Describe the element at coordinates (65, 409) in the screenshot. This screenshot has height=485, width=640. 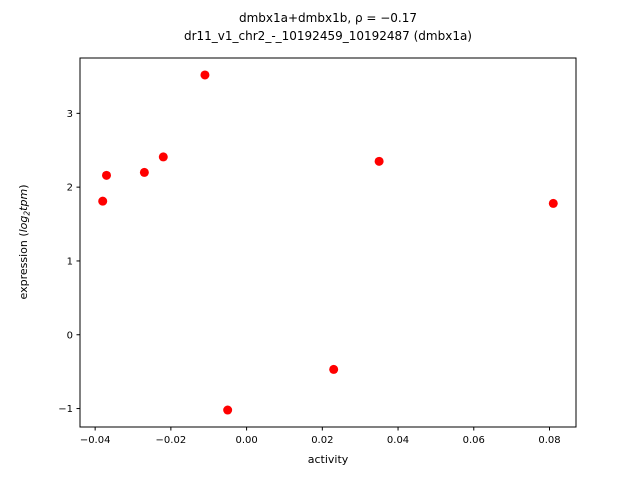
I see `y-tick-label: −1` at that location.